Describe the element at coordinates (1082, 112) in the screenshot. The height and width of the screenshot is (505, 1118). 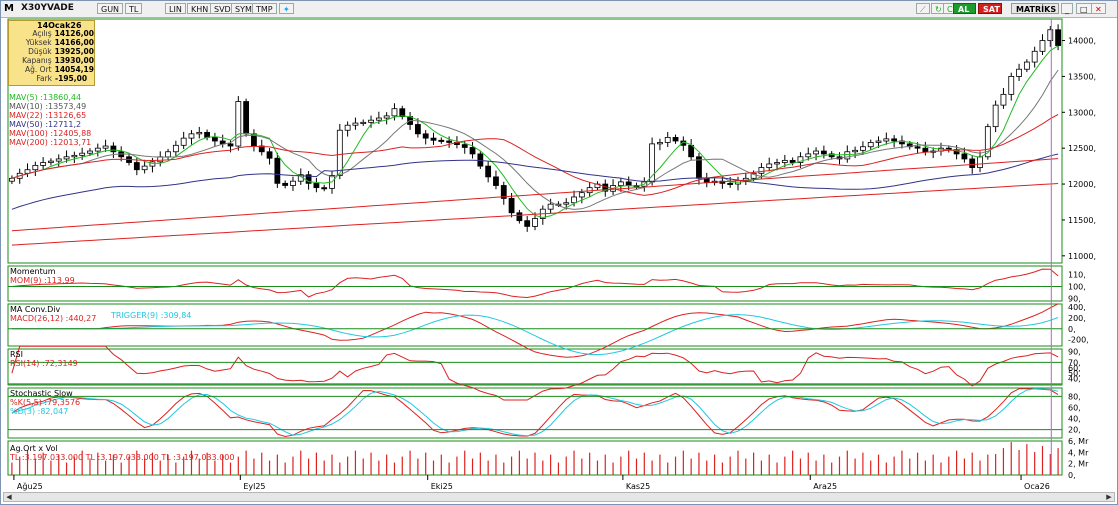
I see `price-tick-label: 13000,` at that location.